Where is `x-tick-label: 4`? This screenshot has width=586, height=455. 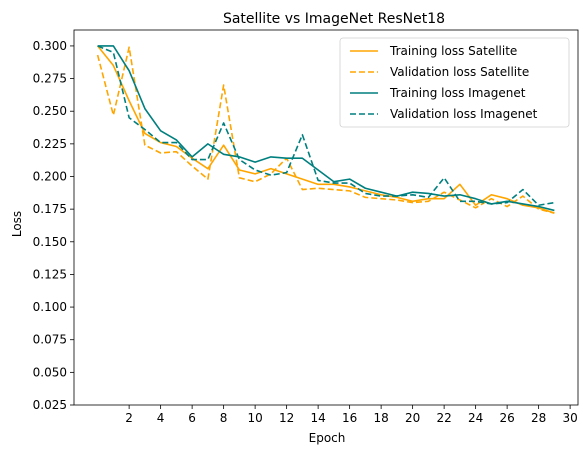 x-tick-label: 4 is located at coordinates (161, 418).